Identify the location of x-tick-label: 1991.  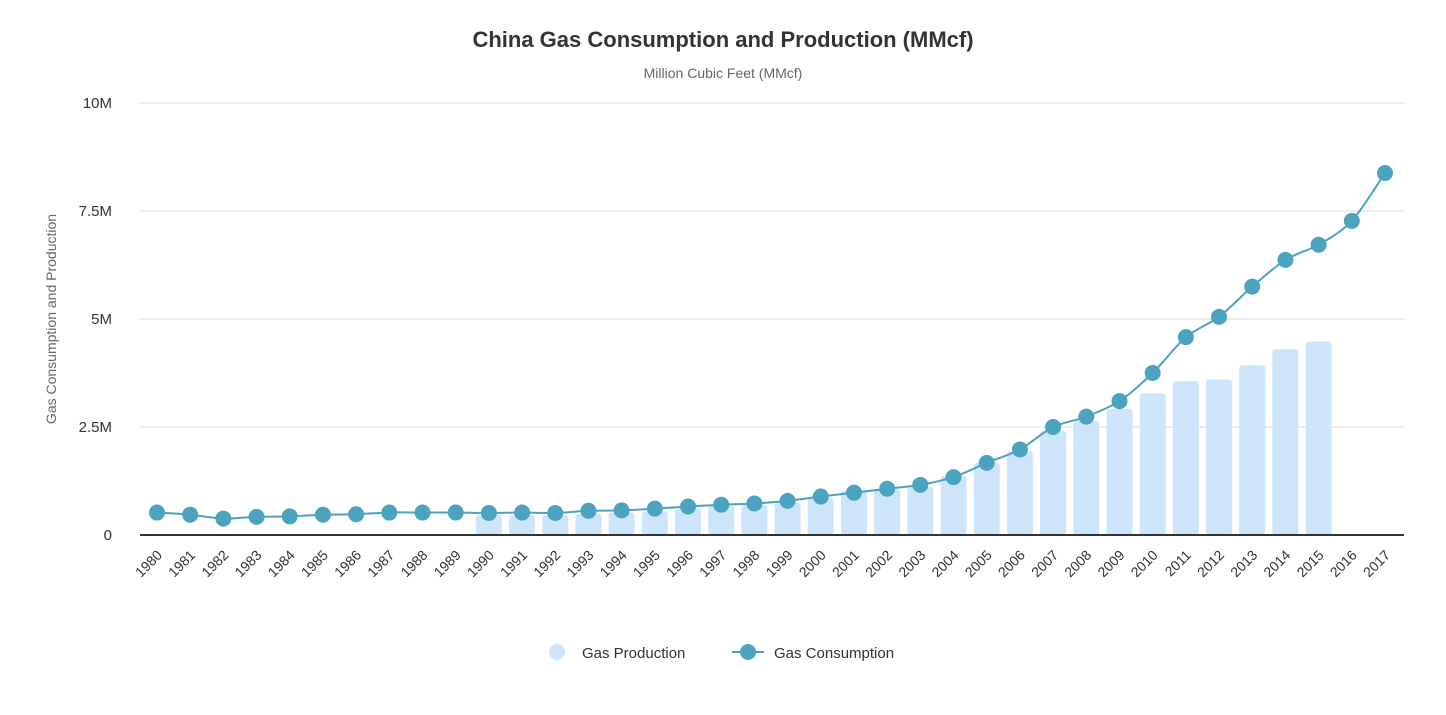
(513, 563).